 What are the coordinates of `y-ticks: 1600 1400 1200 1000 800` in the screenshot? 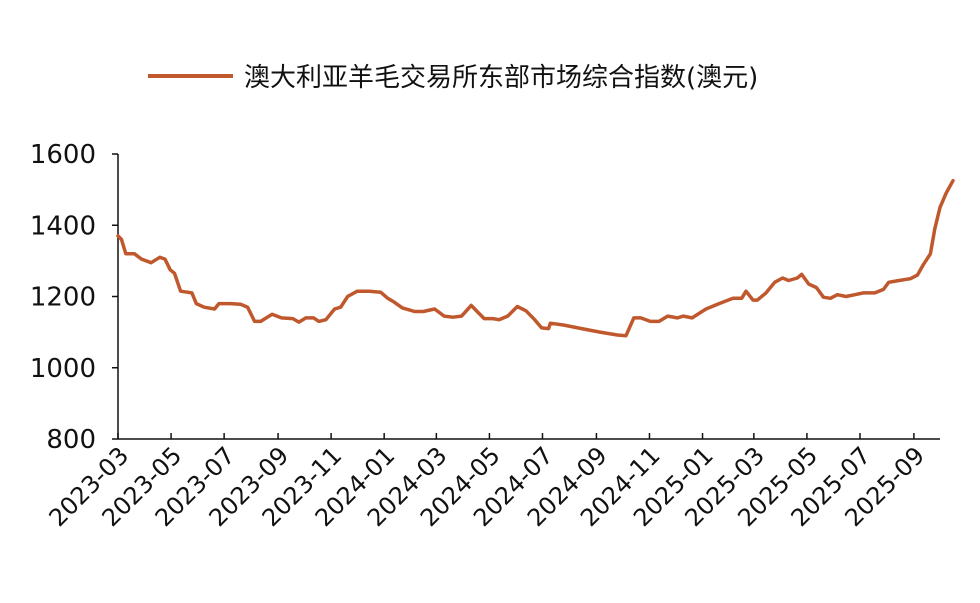 It's located at (74, 297).